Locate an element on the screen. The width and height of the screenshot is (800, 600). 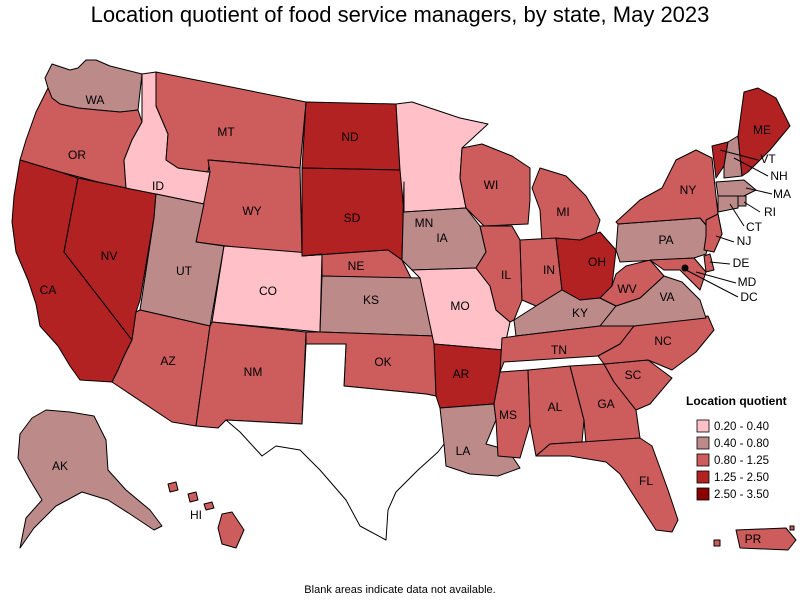
state-ri is located at coordinates (742, 201).